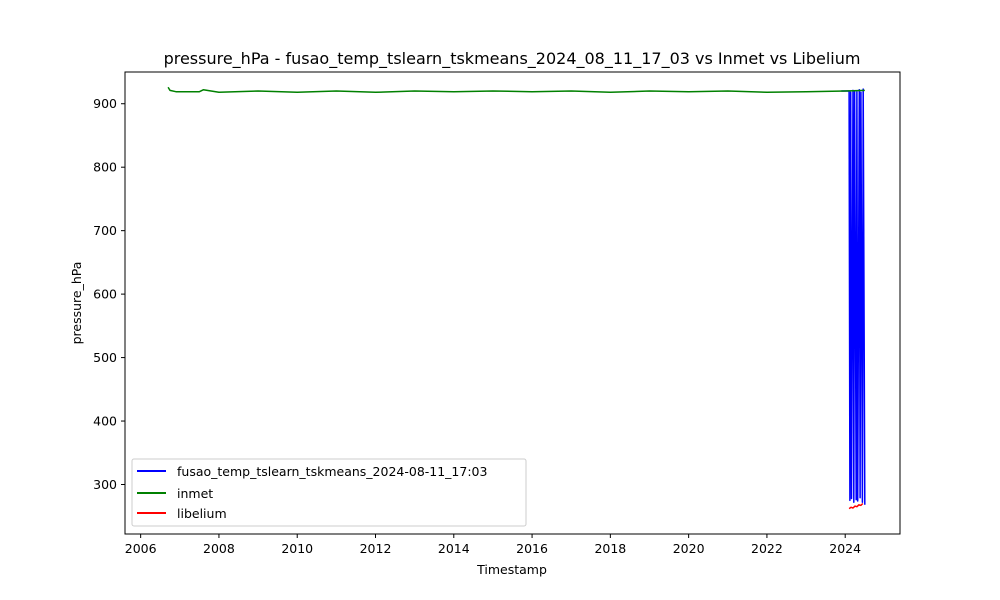 The image size is (1000, 600). I want to click on y-tick-label: 700, so click(105, 230).